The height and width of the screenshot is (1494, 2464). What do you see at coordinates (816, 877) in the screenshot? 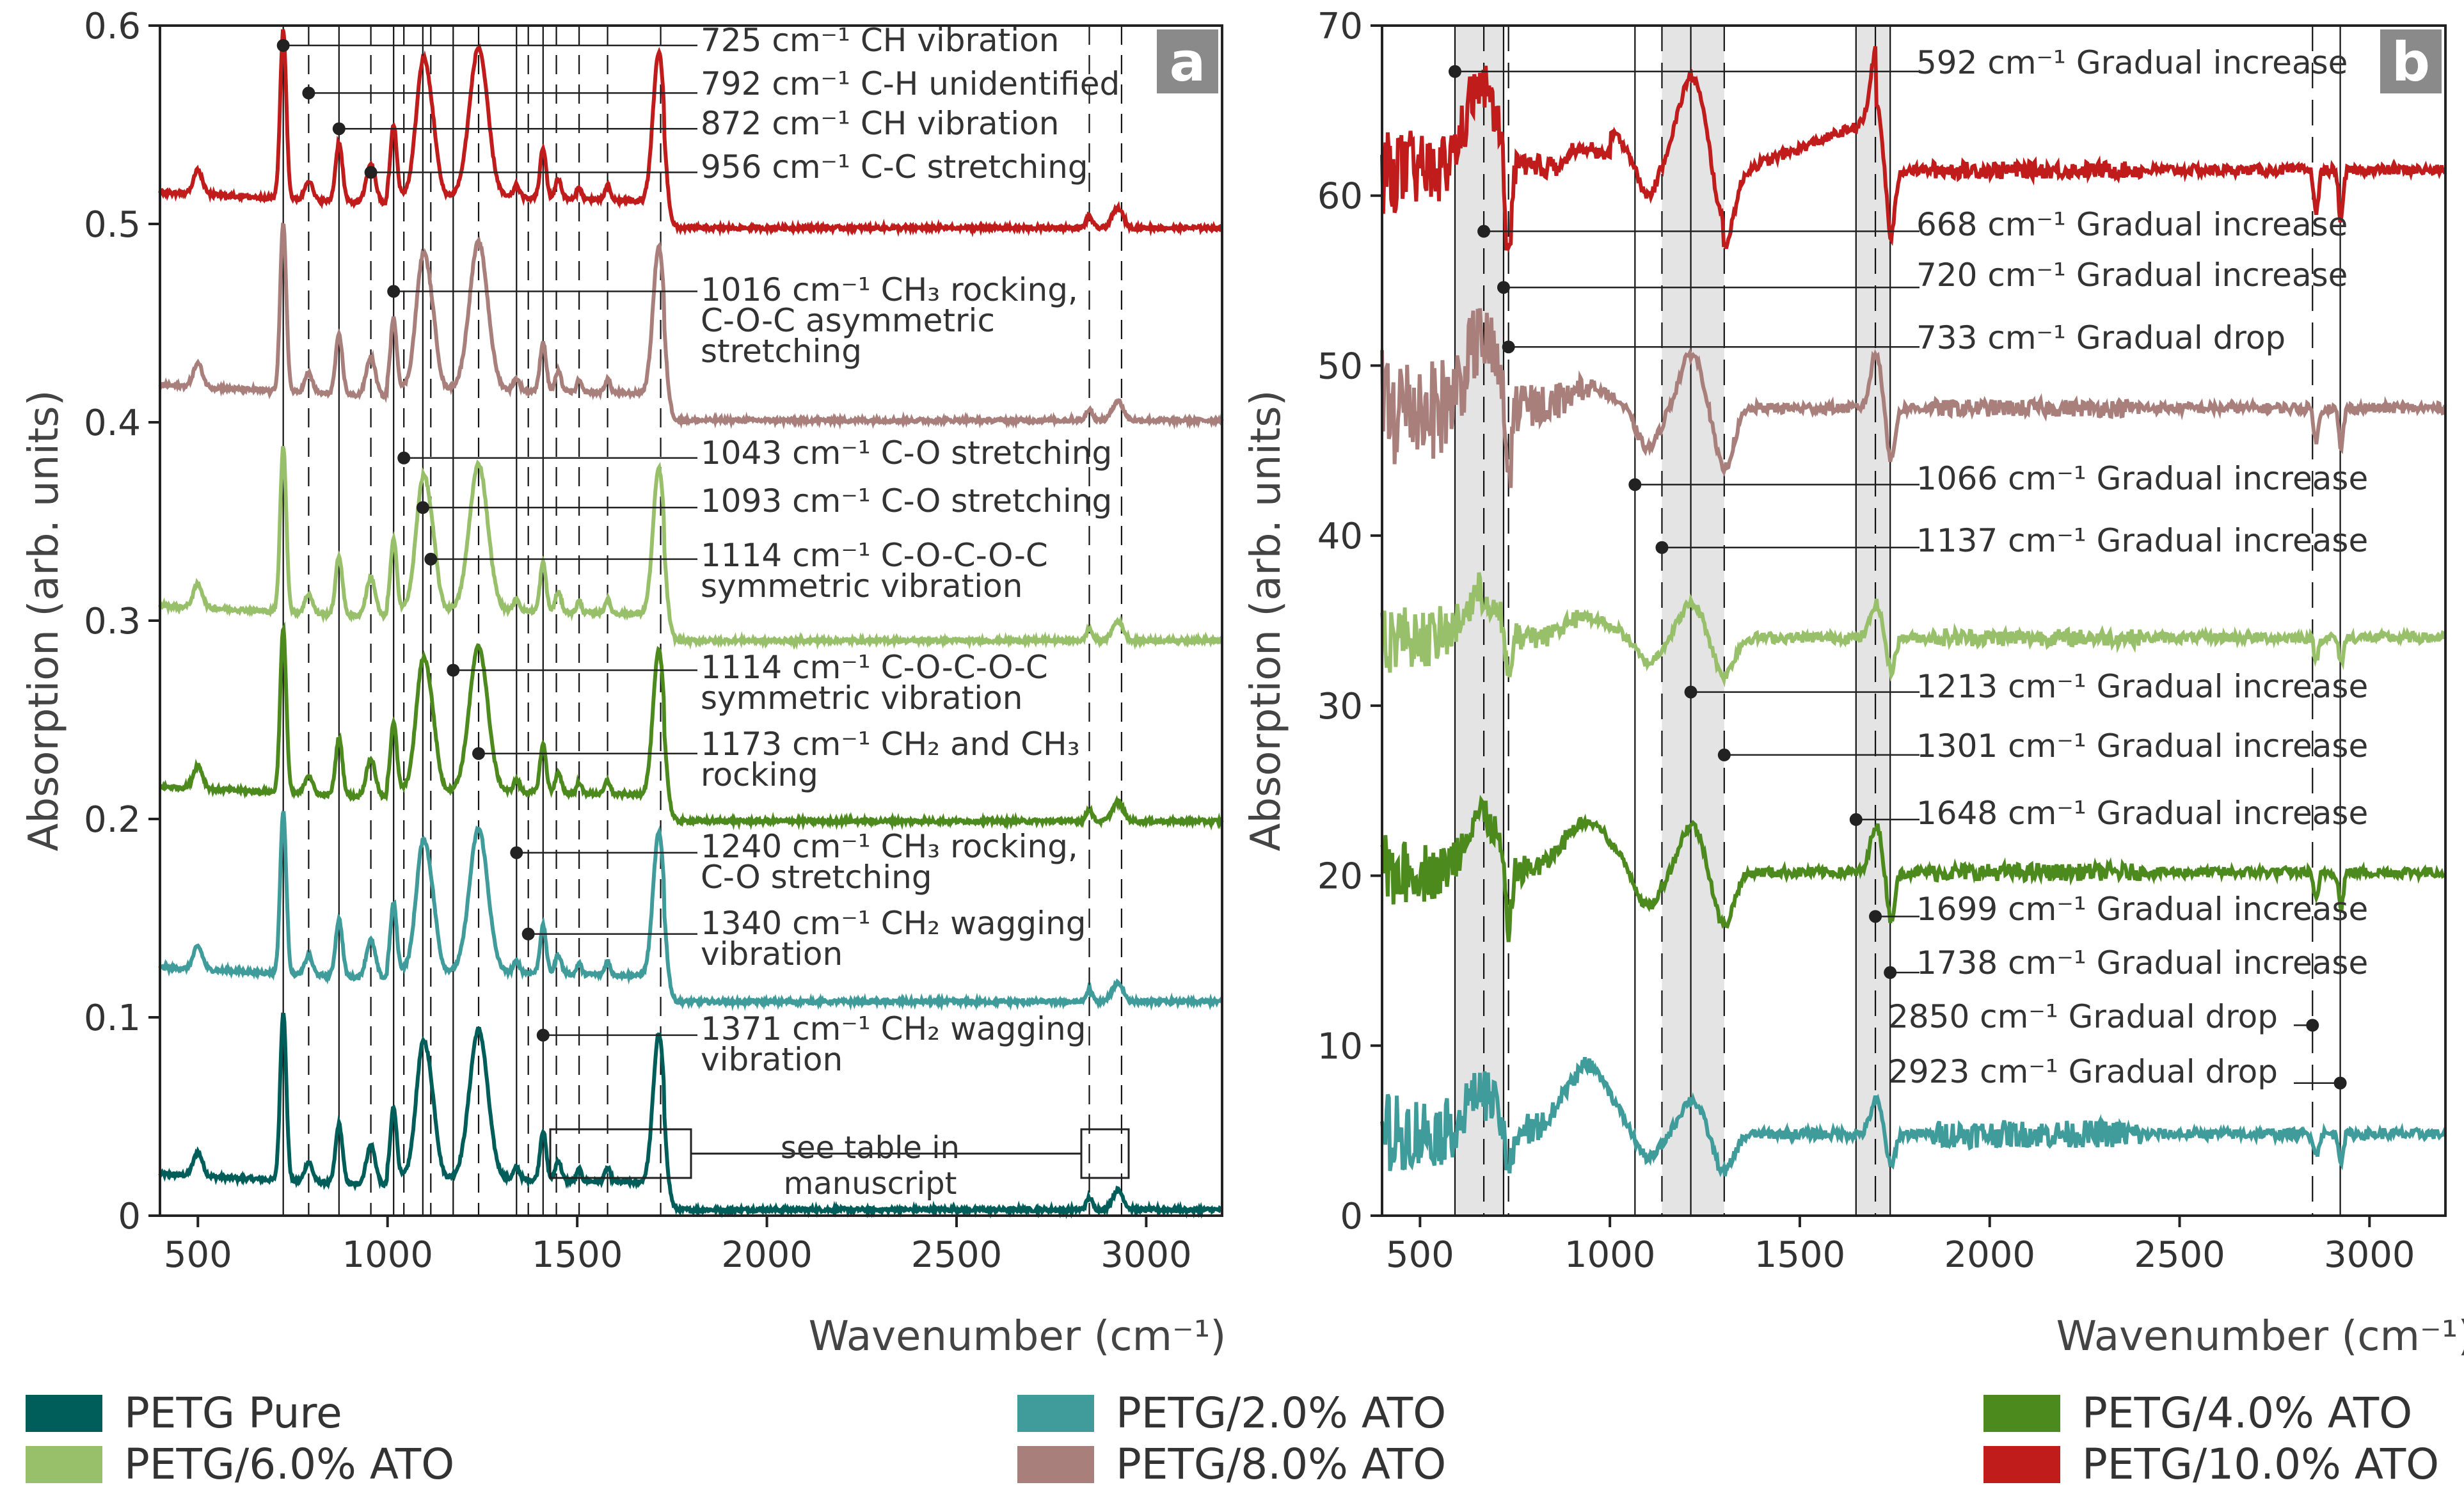
I see `peak-annotation-a: C-O stretching` at bounding box center [816, 877].